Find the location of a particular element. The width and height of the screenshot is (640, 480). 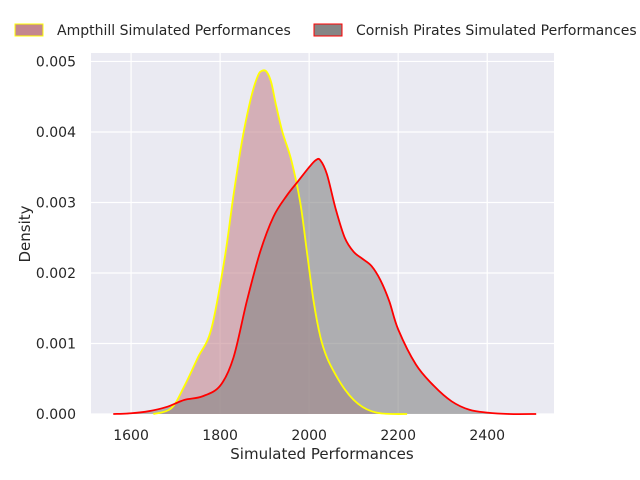

legend-label-cornish-pirates: Cornish Pirates Simulated Performances is located at coordinates (496, 31).